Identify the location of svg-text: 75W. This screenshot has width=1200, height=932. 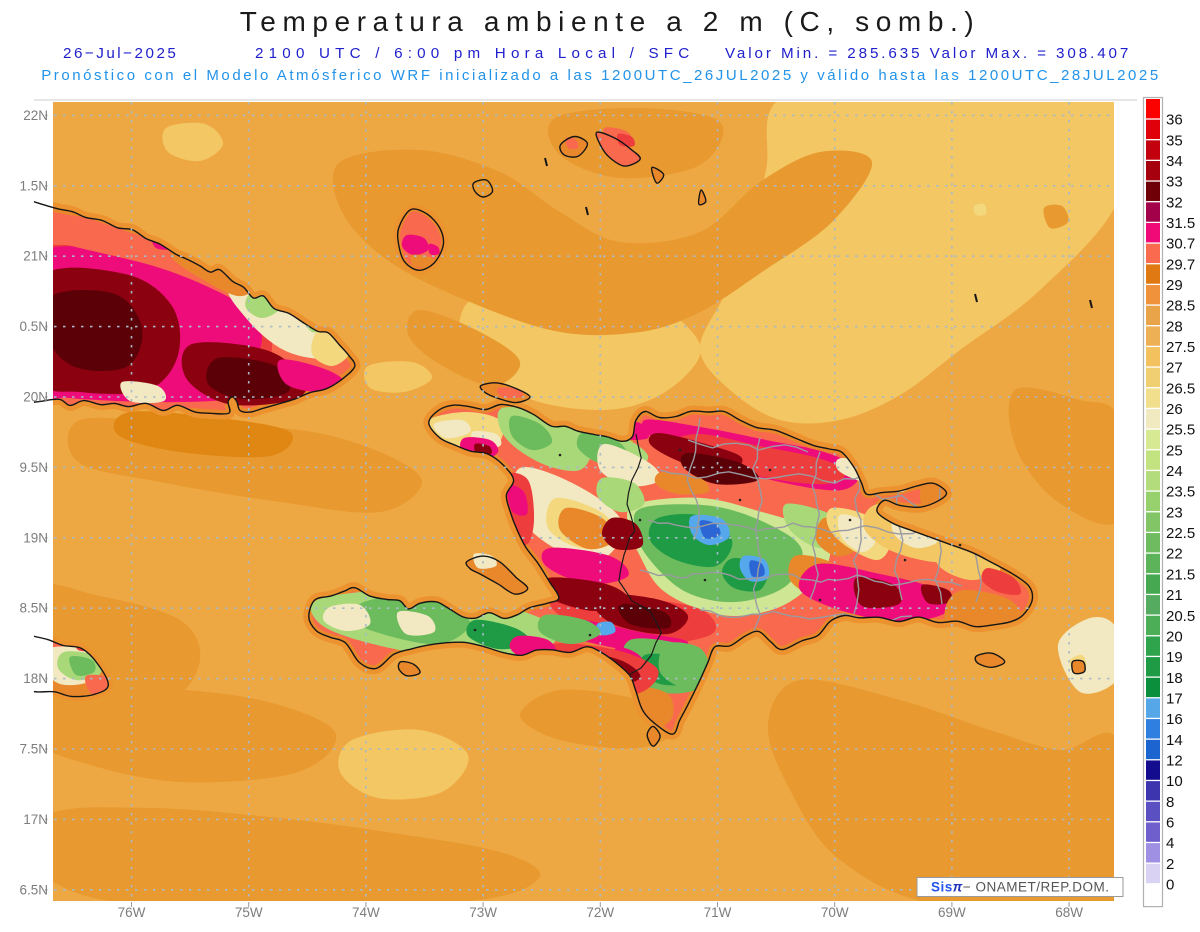
(249, 912).